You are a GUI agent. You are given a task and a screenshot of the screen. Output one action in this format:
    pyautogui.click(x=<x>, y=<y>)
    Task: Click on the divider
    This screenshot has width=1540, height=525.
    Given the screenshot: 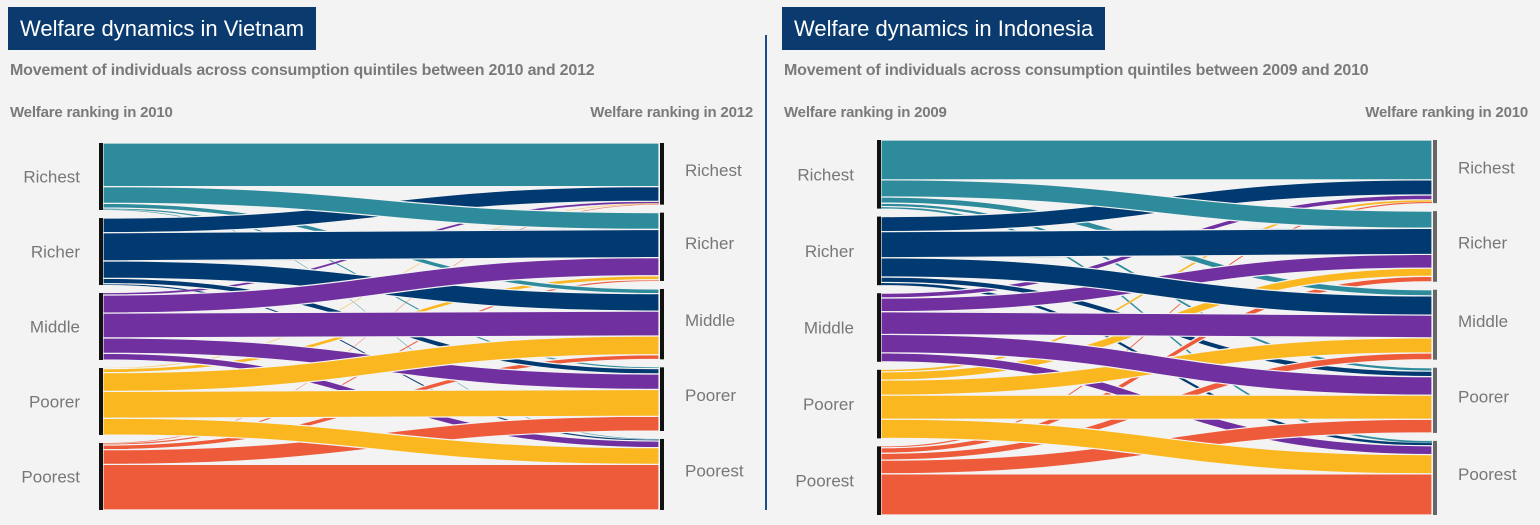 What is the action you would take?
    pyautogui.click(x=766, y=272)
    